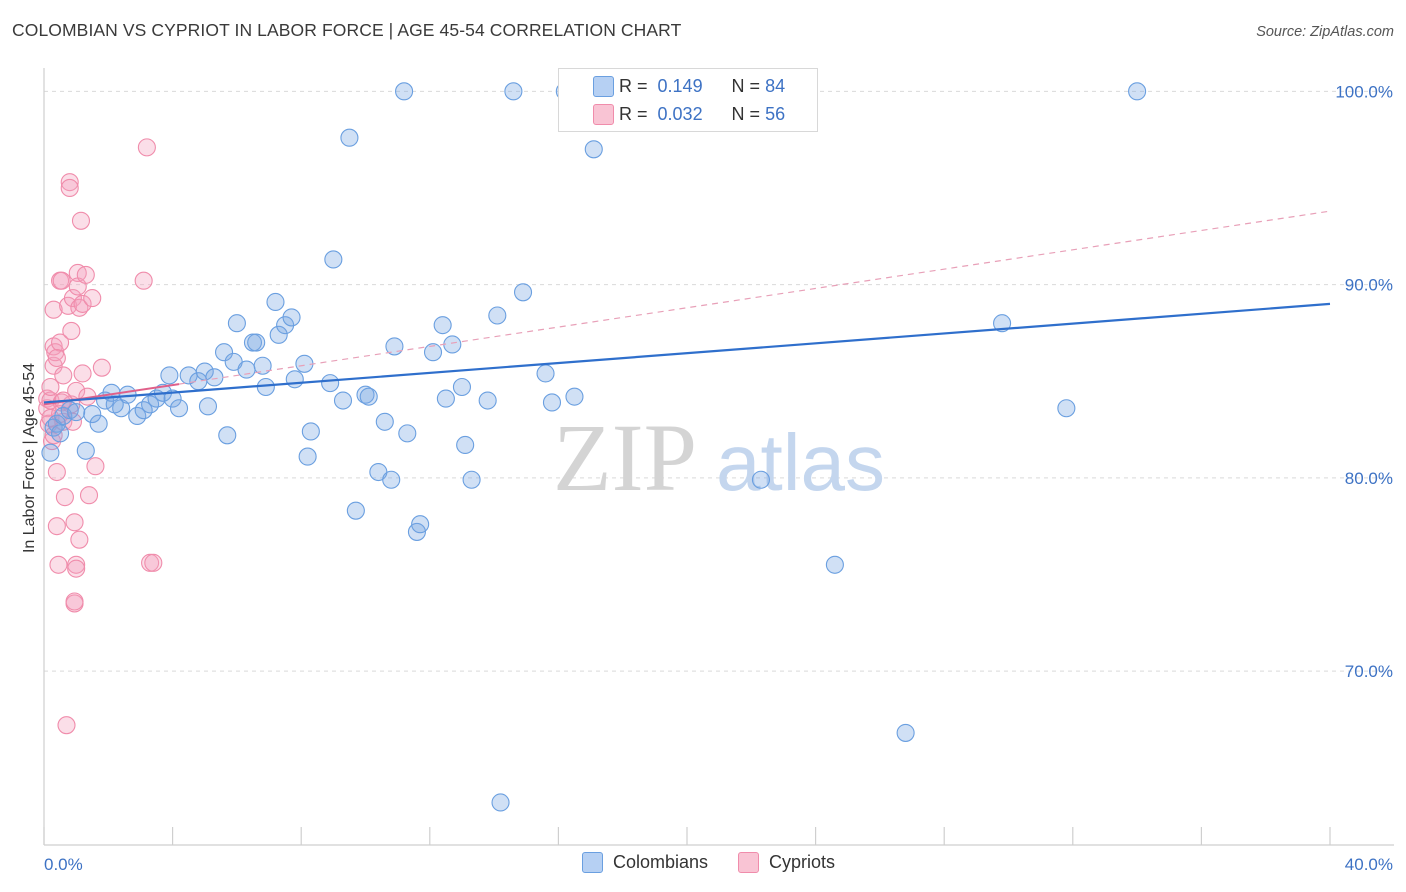 The height and width of the screenshot is (892, 1406). Describe the element at coordinates (1369, 285) in the screenshot. I see `y-tick-label: 90.0%` at that location.